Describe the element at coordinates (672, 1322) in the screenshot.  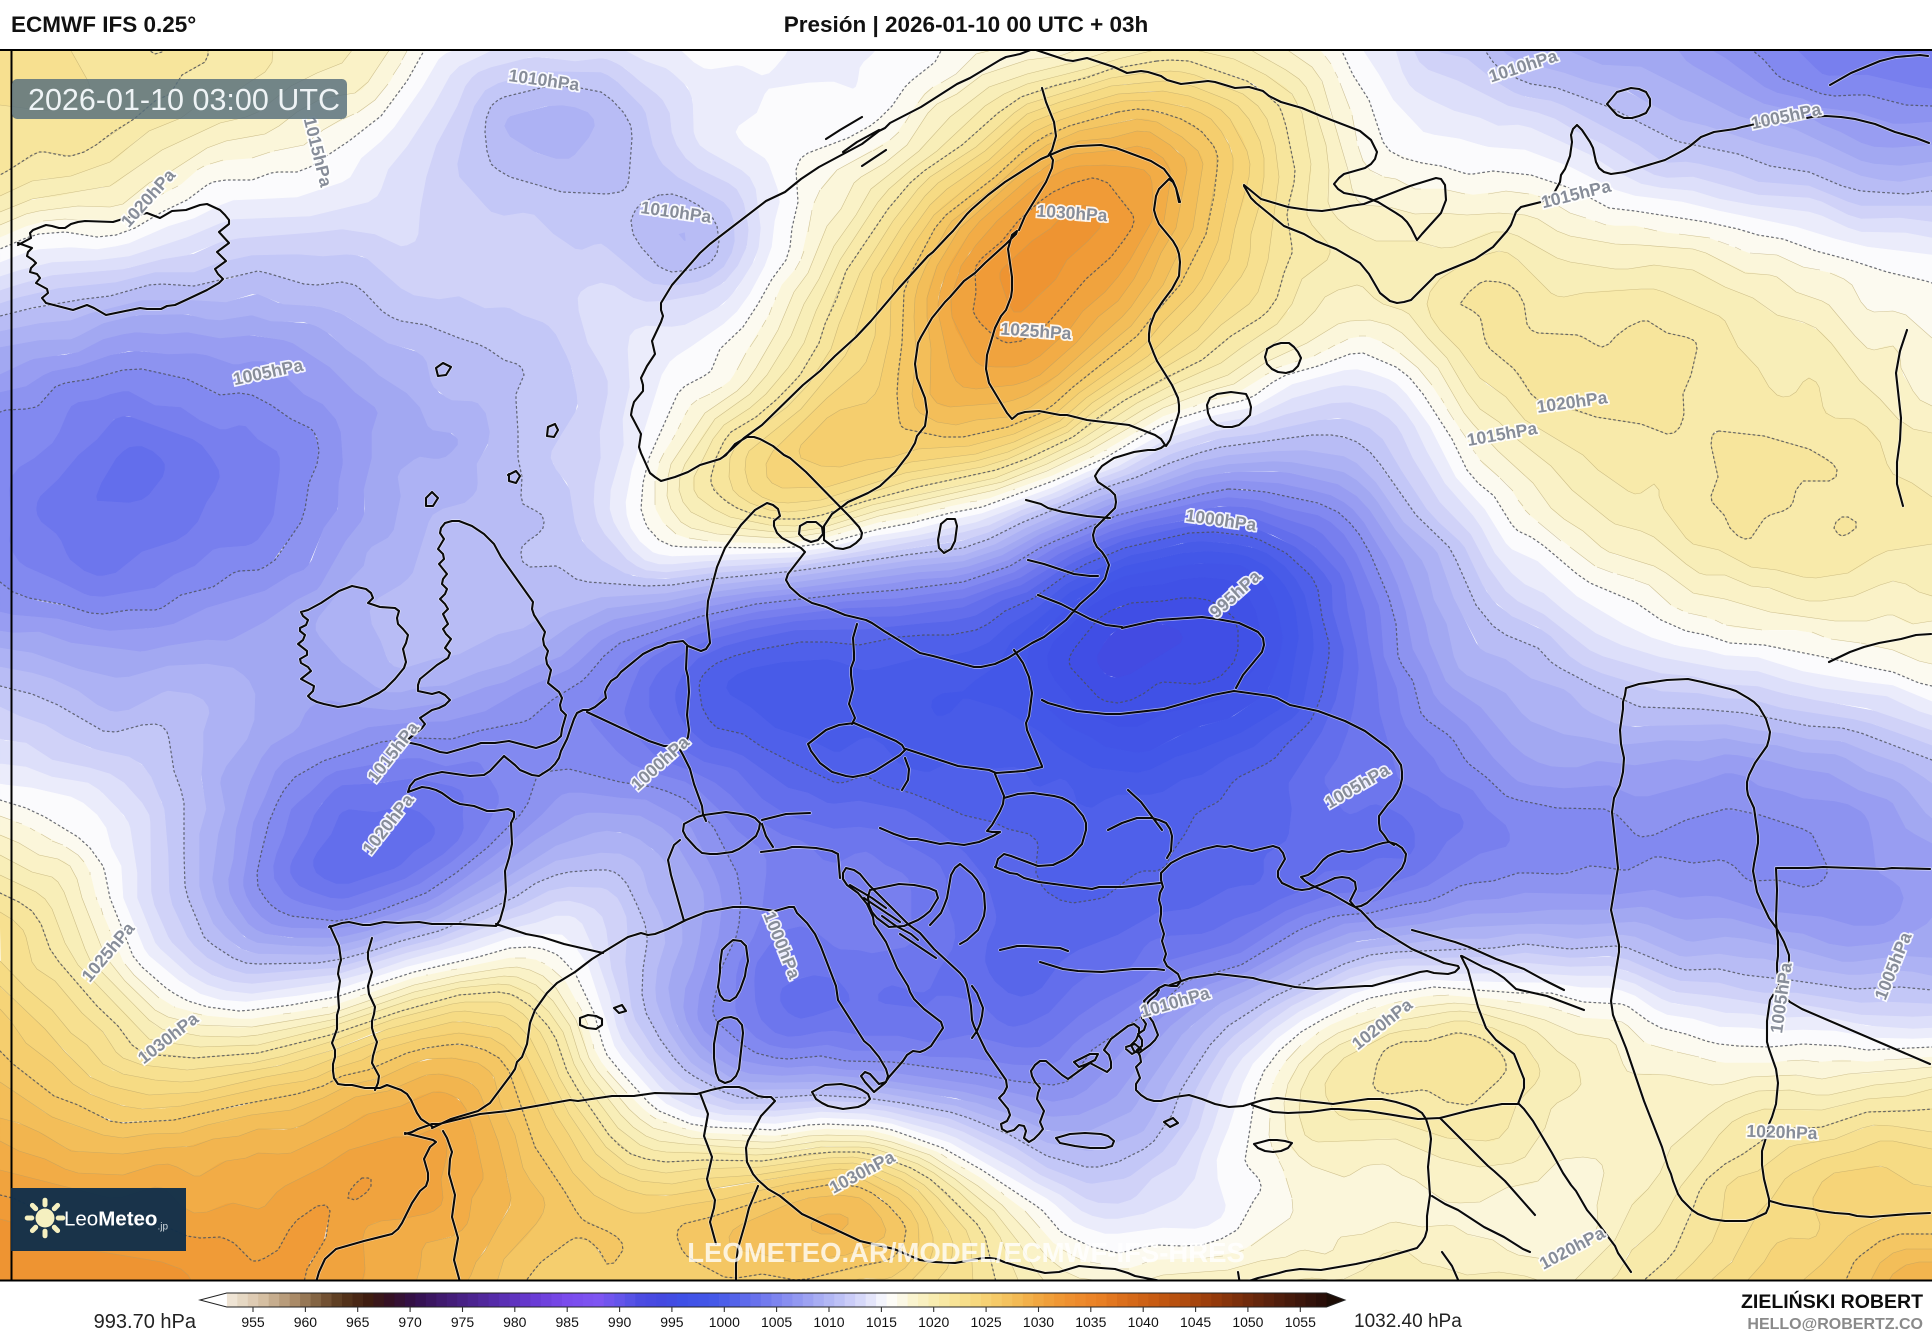
I see `svg-text: 995` at that location.